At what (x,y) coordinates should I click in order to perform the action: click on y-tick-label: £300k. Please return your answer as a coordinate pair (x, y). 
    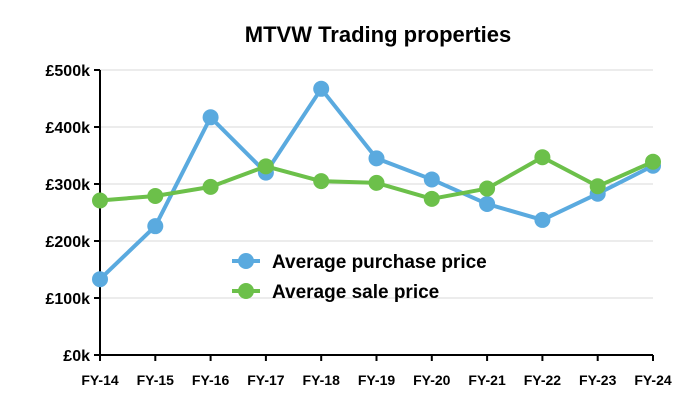
    Looking at the image, I should click on (68, 185).